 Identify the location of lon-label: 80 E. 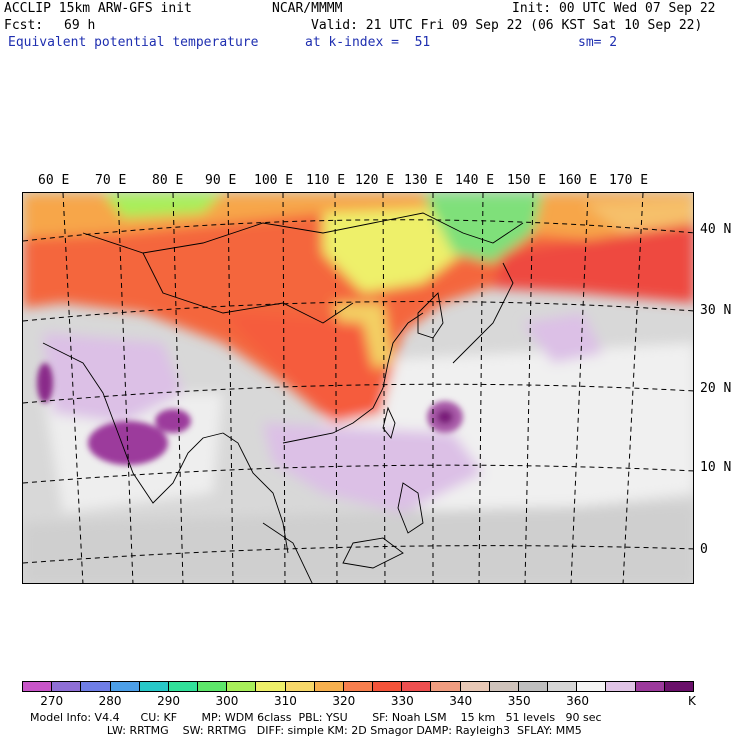
(168, 180).